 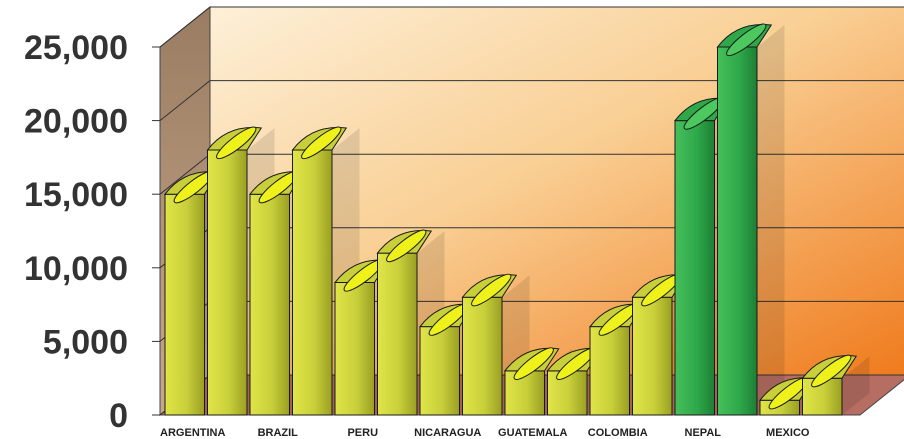 I want to click on y-tick-label: 0, so click(x=118, y=416).